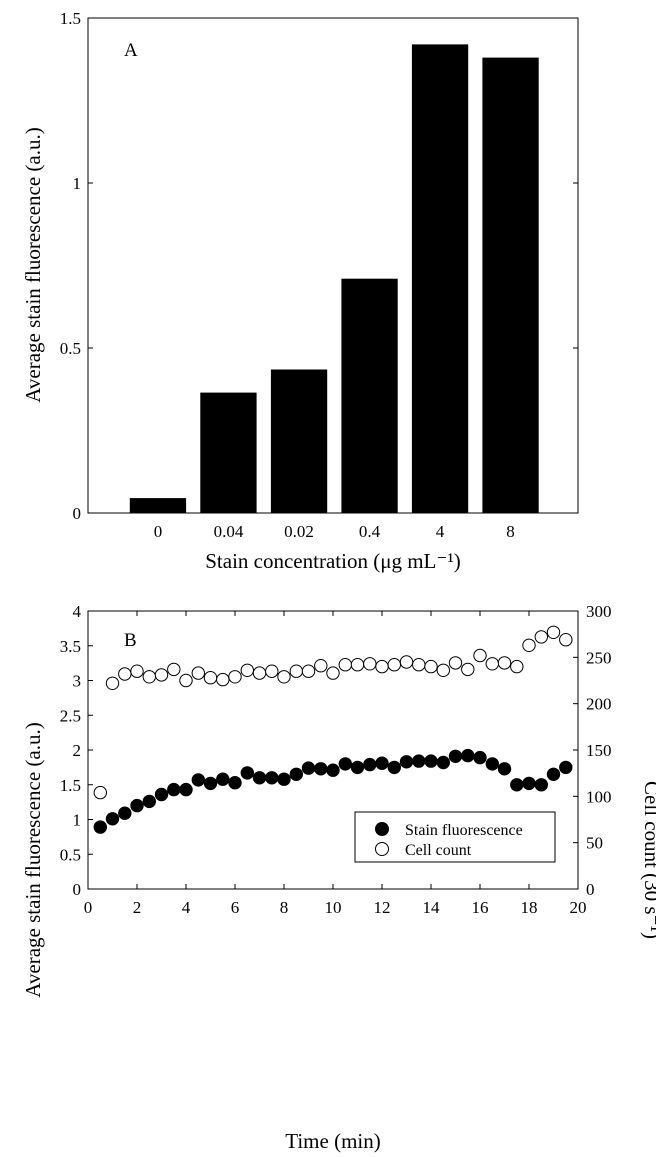  I want to click on panel-b-x-tick-label: 14, so click(432, 907).